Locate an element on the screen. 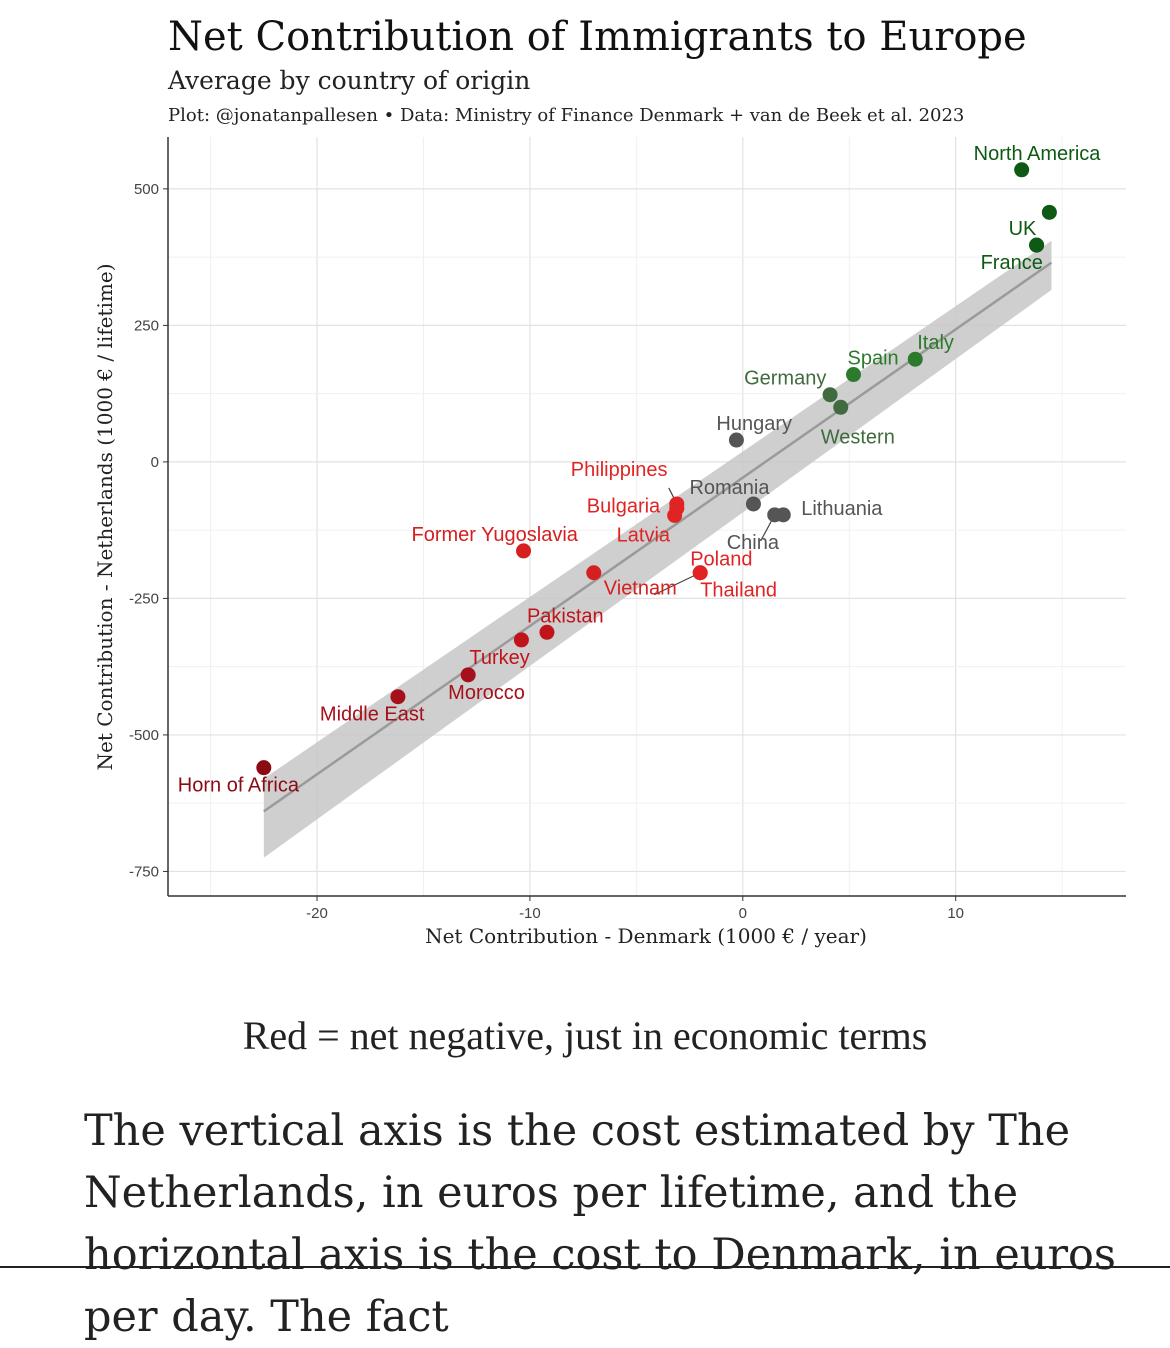 This screenshot has width=1170, height=1348. data-label: Philippines is located at coordinates (619, 470).